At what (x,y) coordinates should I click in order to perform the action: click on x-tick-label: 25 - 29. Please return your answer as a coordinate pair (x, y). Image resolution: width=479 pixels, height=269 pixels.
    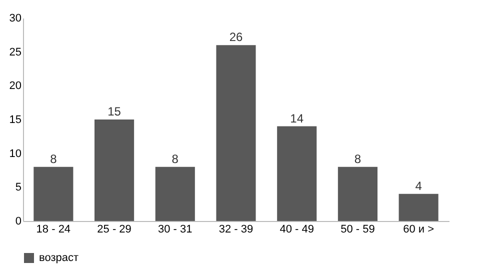
    Looking at the image, I should click on (114, 230).